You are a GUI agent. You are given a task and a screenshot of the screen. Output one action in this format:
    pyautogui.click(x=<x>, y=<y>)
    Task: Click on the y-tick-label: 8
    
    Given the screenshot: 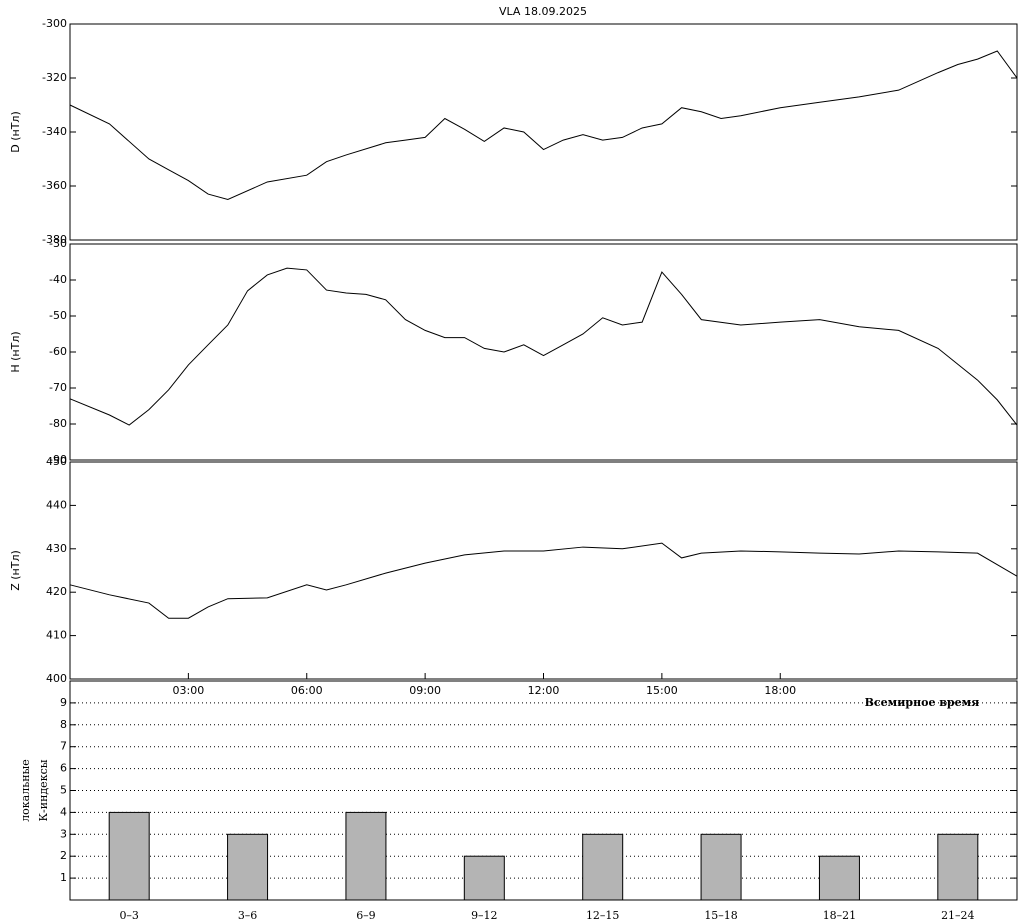 What is the action you would take?
    pyautogui.click(x=63, y=724)
    